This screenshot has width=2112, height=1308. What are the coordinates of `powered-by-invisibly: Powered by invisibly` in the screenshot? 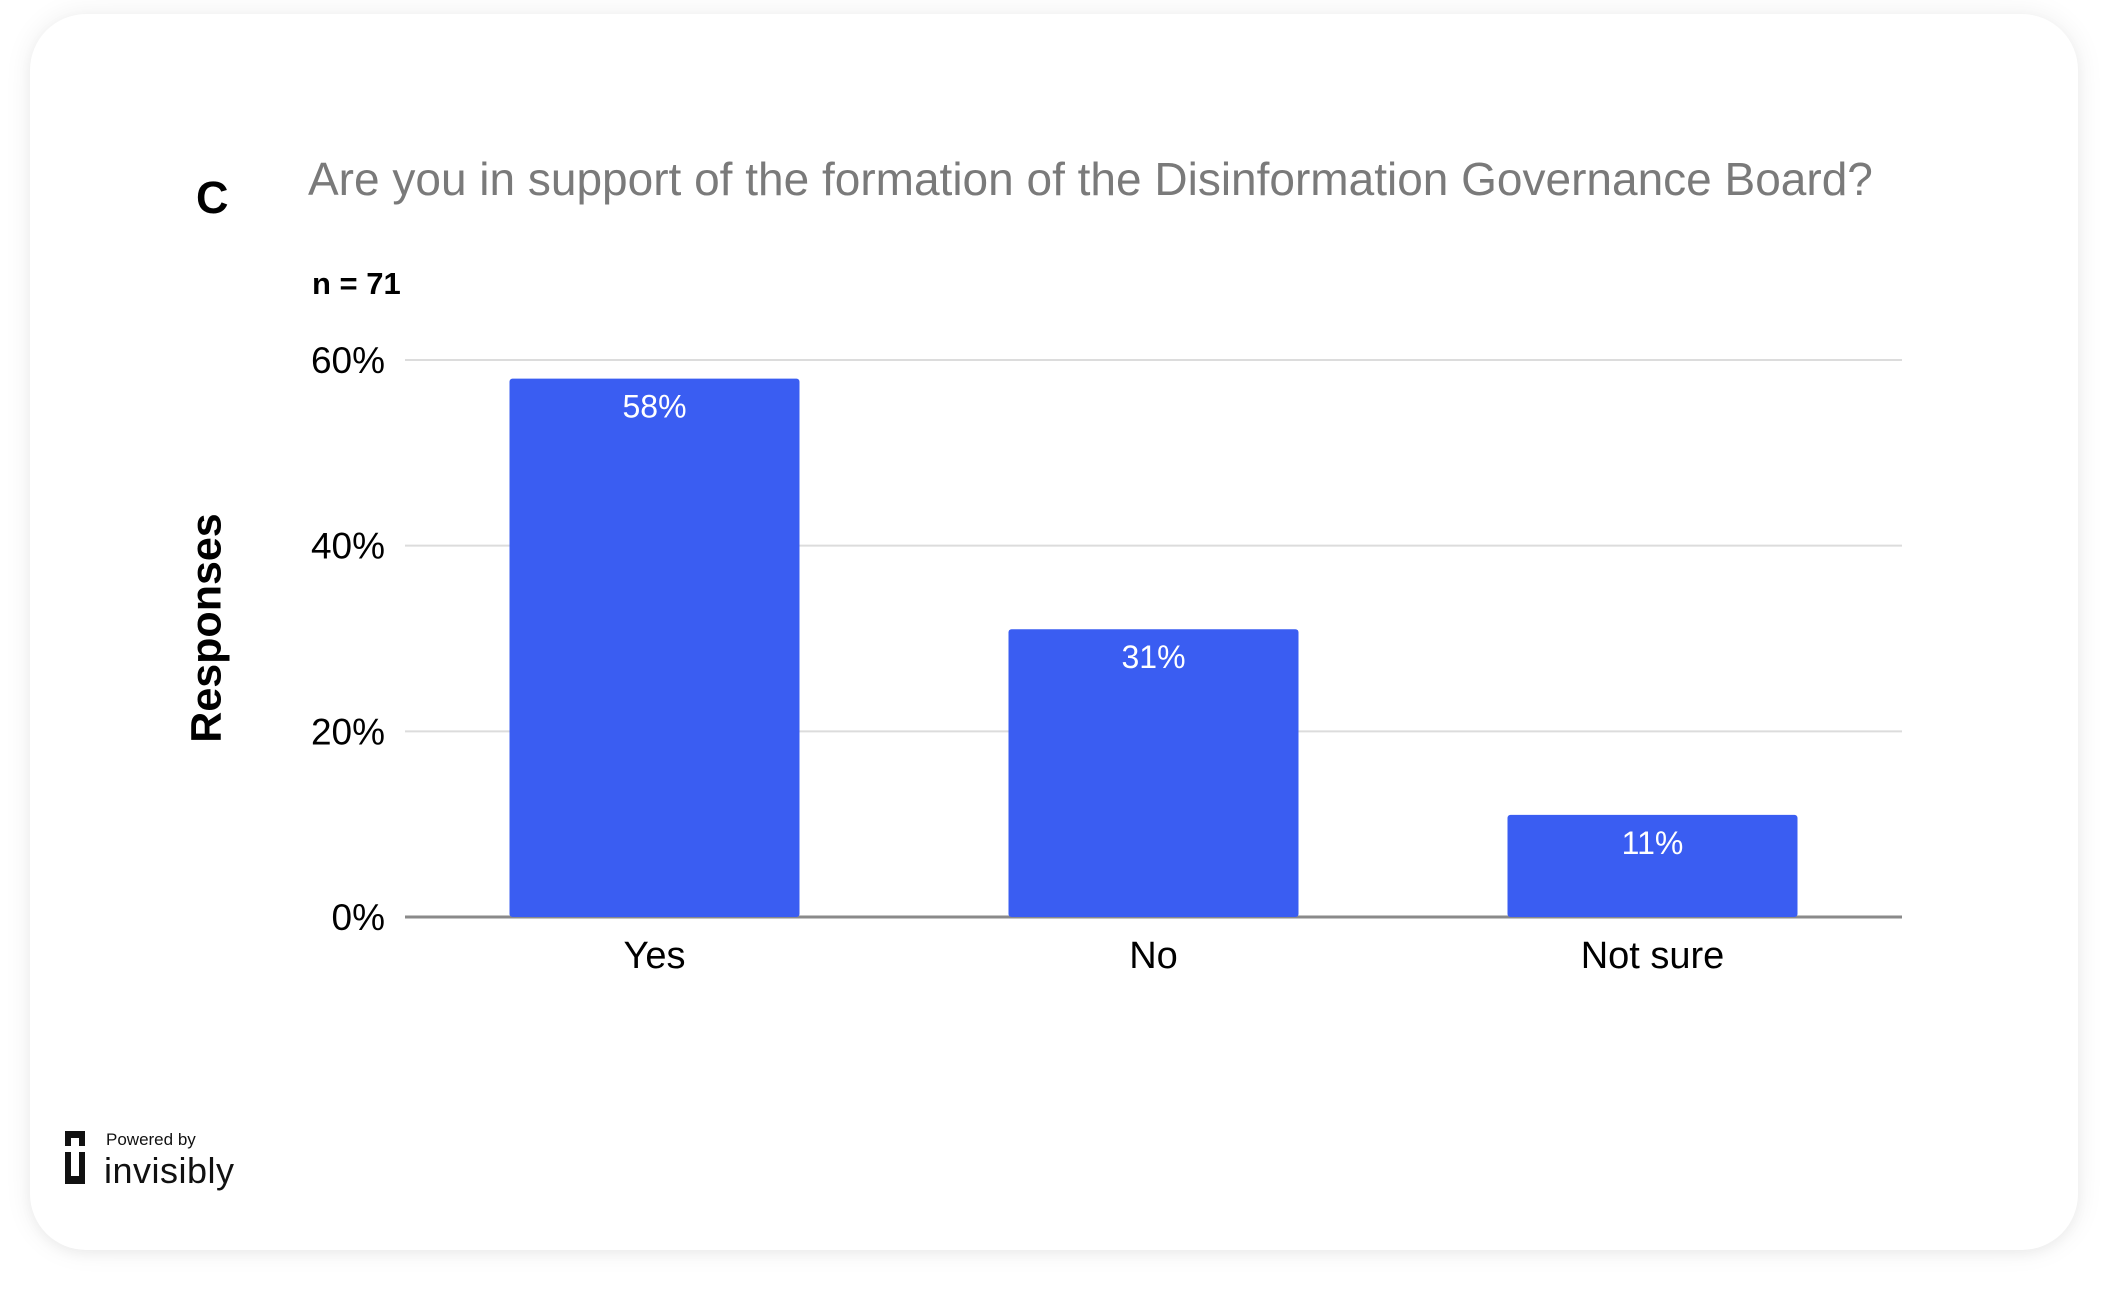 It's located at (172, 1159).